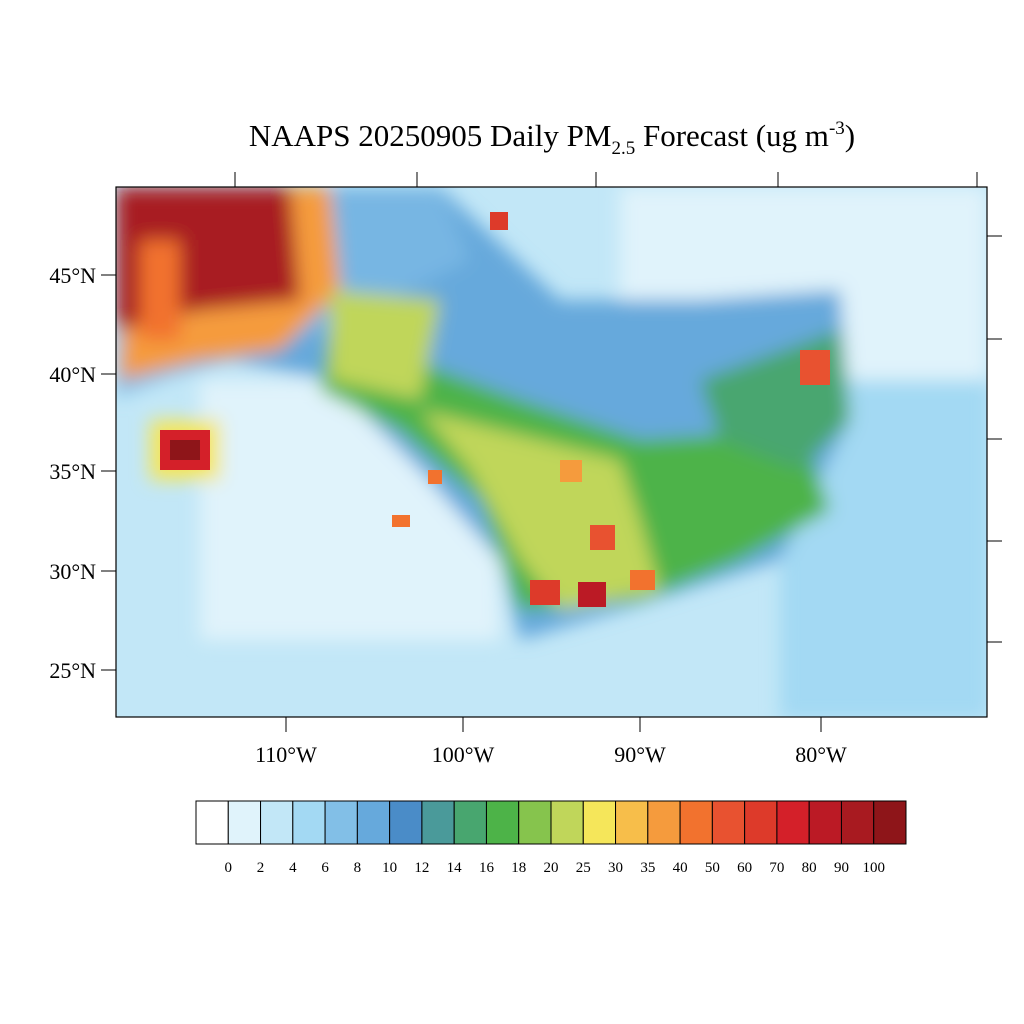 This screenshot has height=1024, width=1024. I want to click on colorbar-label: 80, so click(809, 868).